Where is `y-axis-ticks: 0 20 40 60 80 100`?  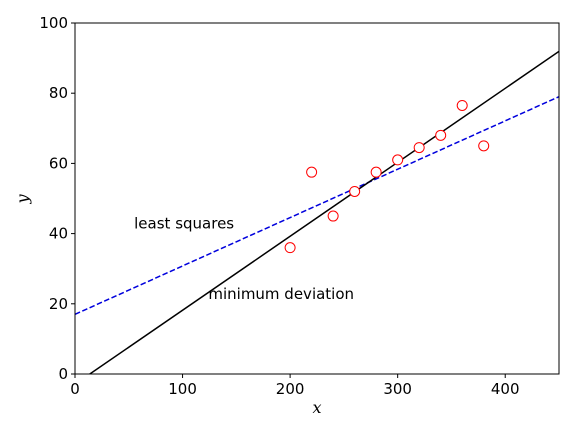
y-axis-ticks: 0 20 40 60 80 100 is located at coordinates (57, 198).